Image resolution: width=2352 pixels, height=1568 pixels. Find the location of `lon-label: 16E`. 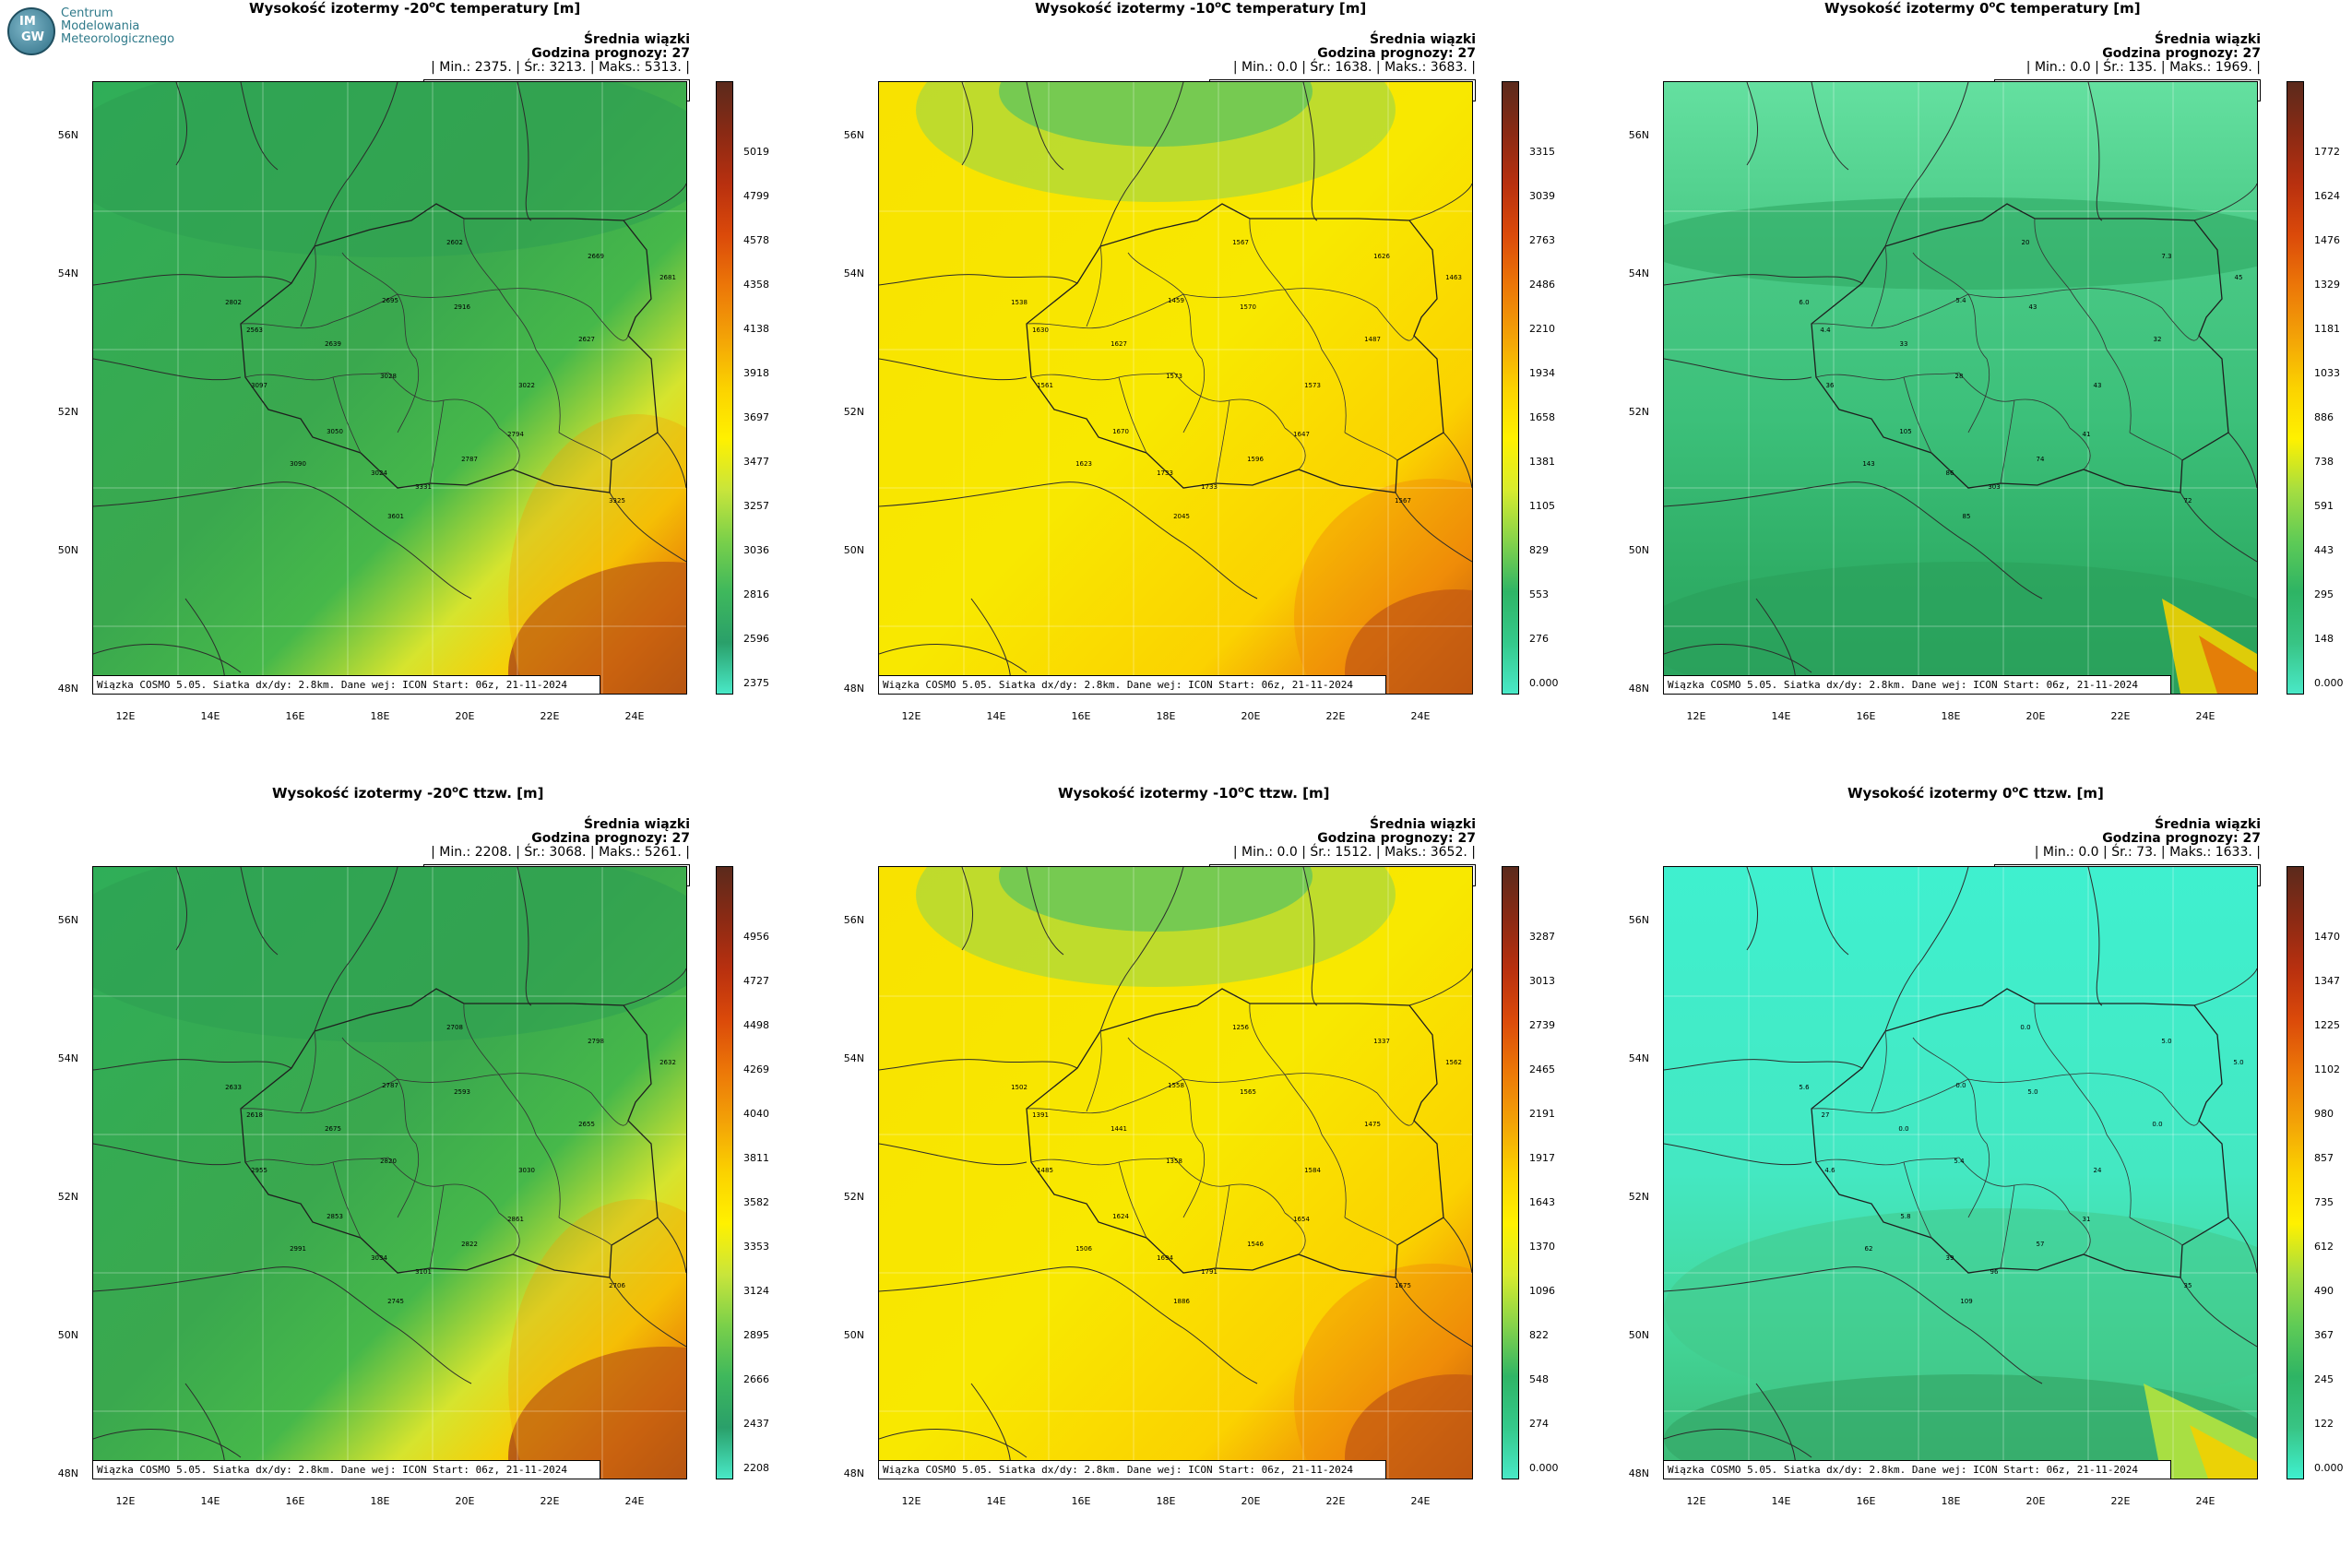

lon-label: 16E is located at coordinates (1866, 1501).